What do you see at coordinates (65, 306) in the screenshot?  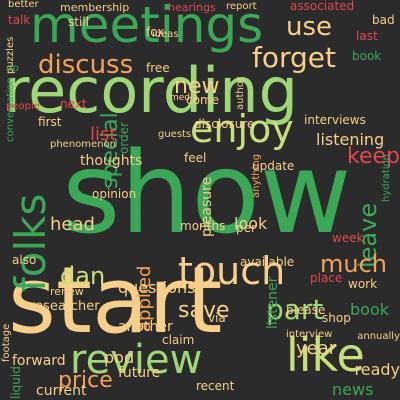 I see `word-researcher: researcher` at bounding box center [65, 306].